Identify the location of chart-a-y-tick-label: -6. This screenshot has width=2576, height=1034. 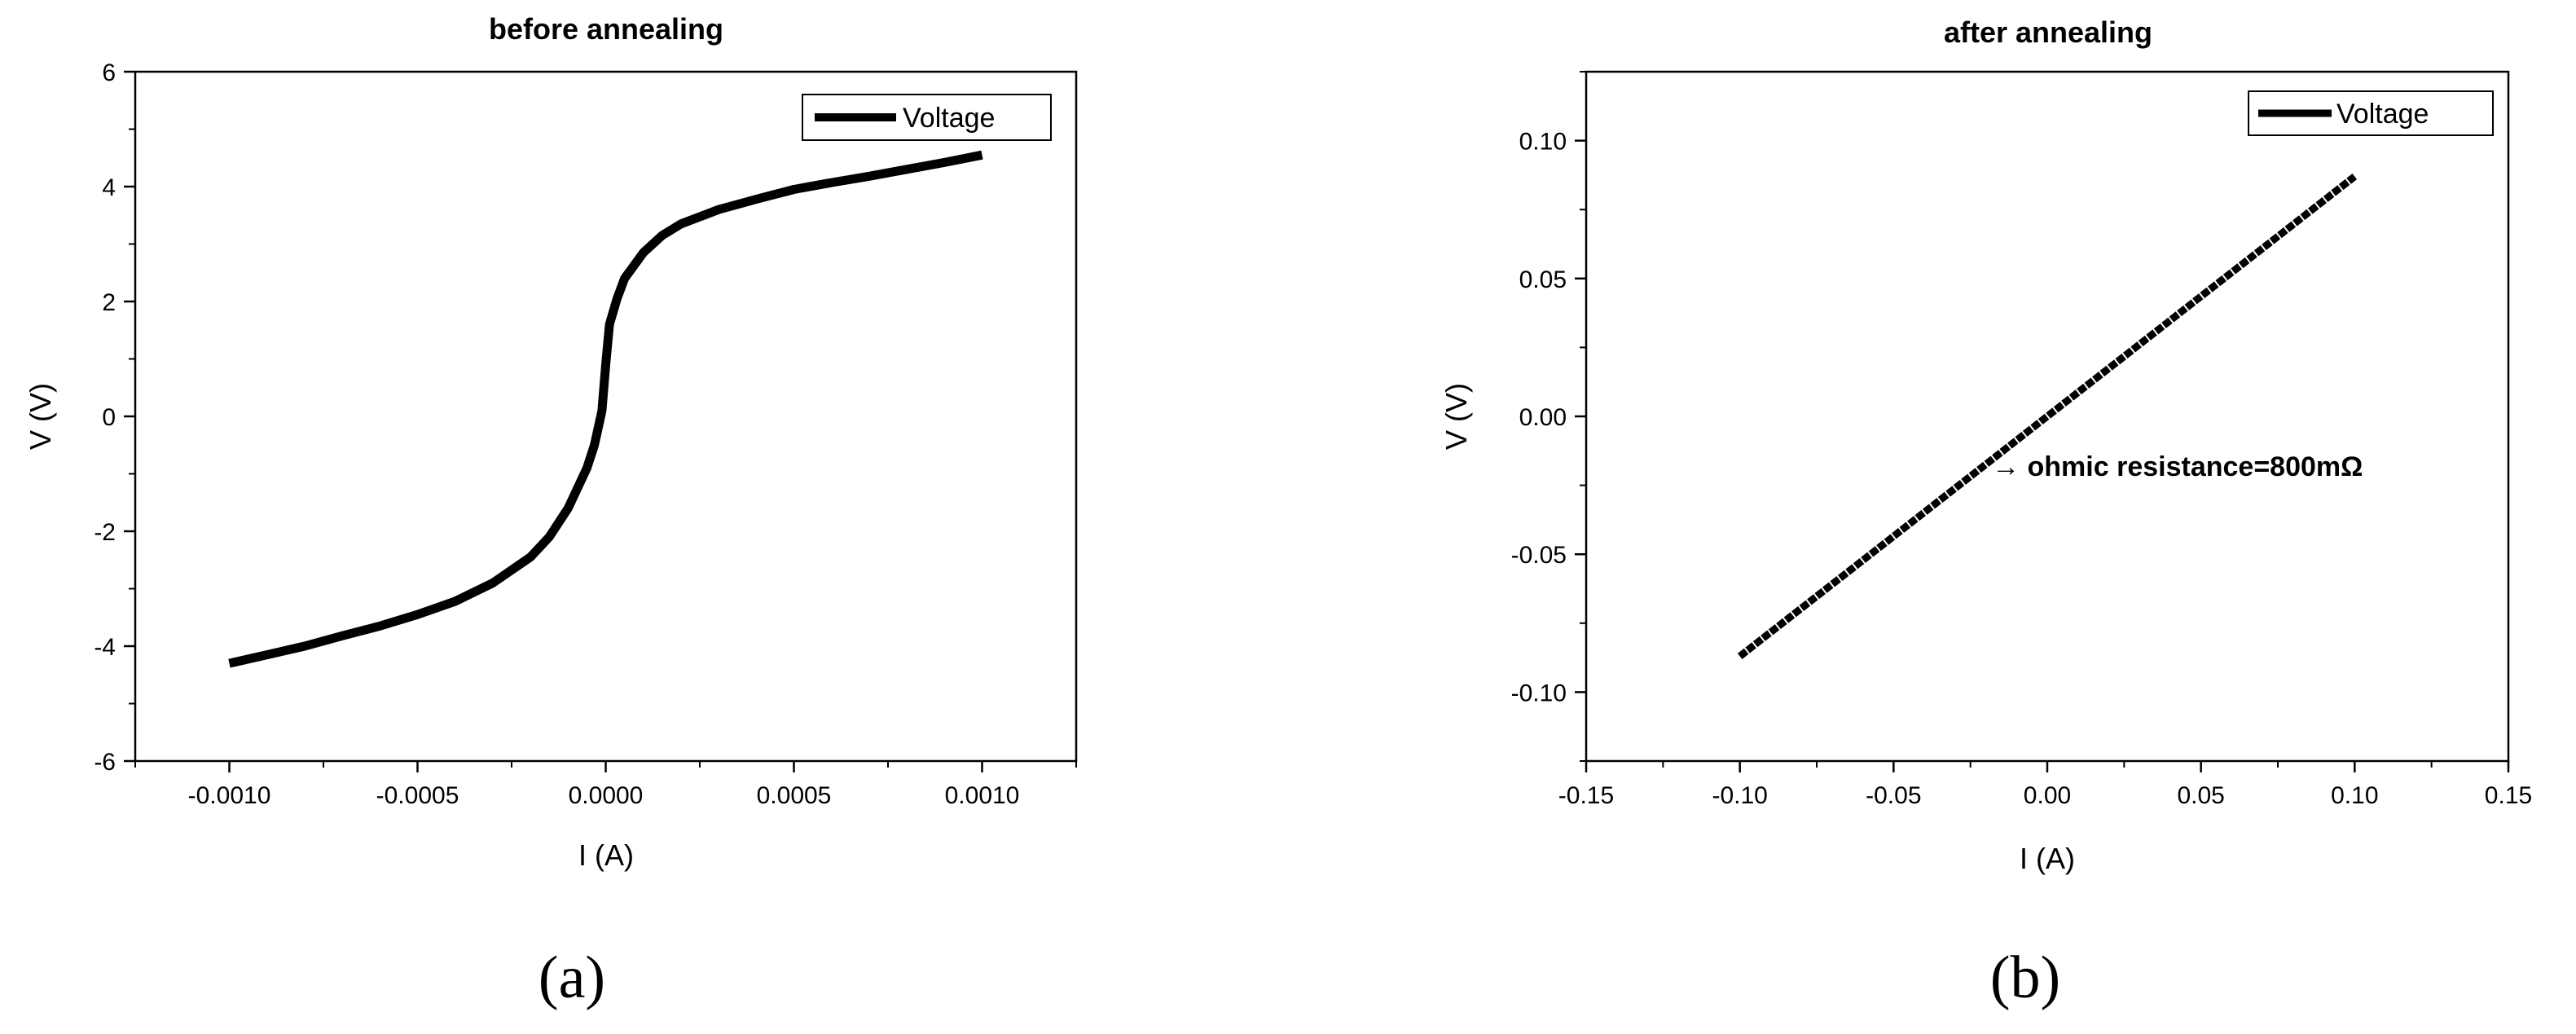
(105, 762).